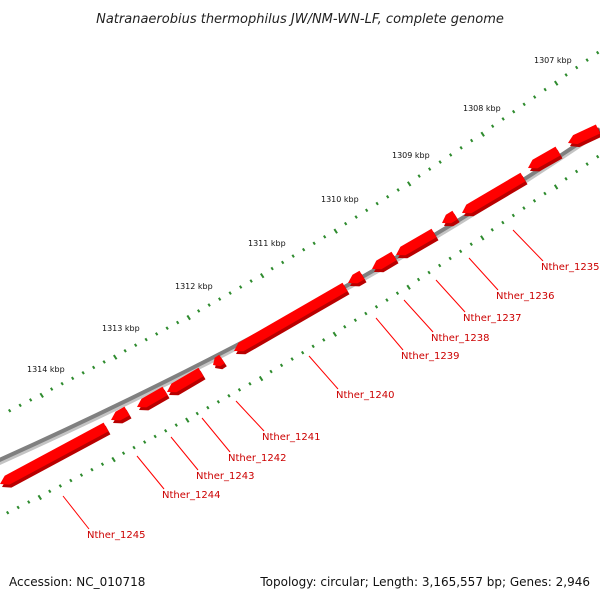 This screenshot has width=600, height=600. I want to click on scale-label: 1310 kbp, so click(340, 199).